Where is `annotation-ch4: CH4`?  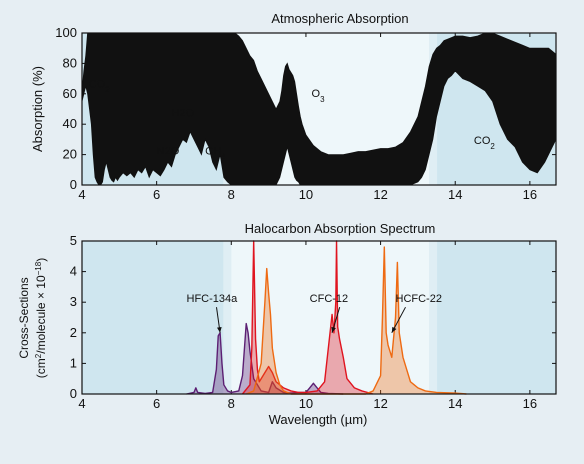
annotation-ch4: CH4 is located at coordinates (215, 154).